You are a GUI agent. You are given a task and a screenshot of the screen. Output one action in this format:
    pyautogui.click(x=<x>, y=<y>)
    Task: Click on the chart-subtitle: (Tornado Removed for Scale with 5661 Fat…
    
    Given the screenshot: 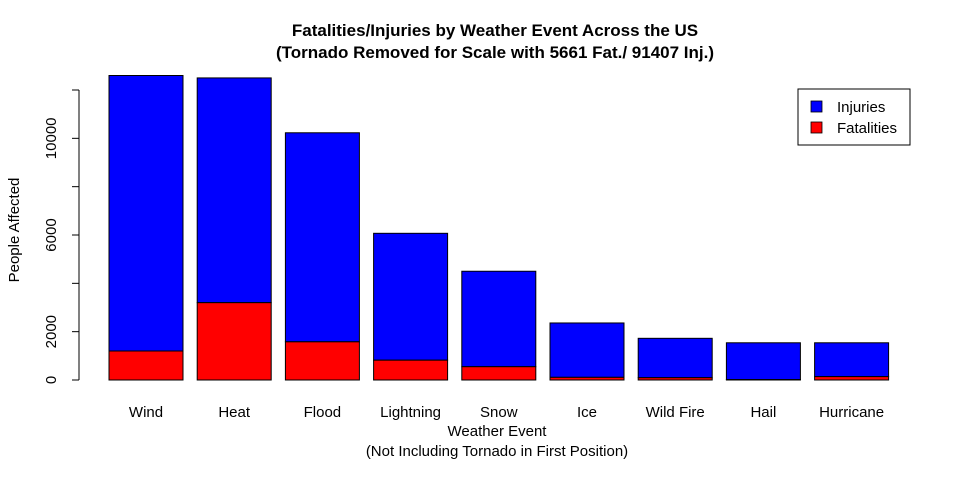 What is the action you would take?
    pyautogui.click(x=495, y=52)
    